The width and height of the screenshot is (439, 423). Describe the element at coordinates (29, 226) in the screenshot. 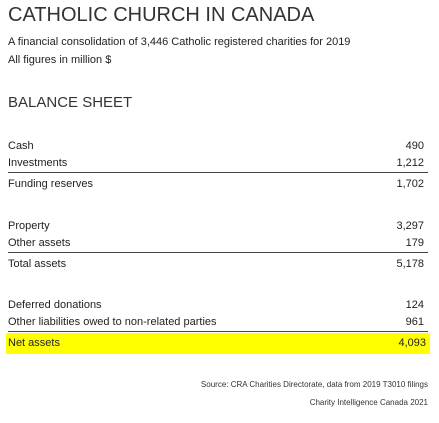

I see `row-label: Property` at that location.